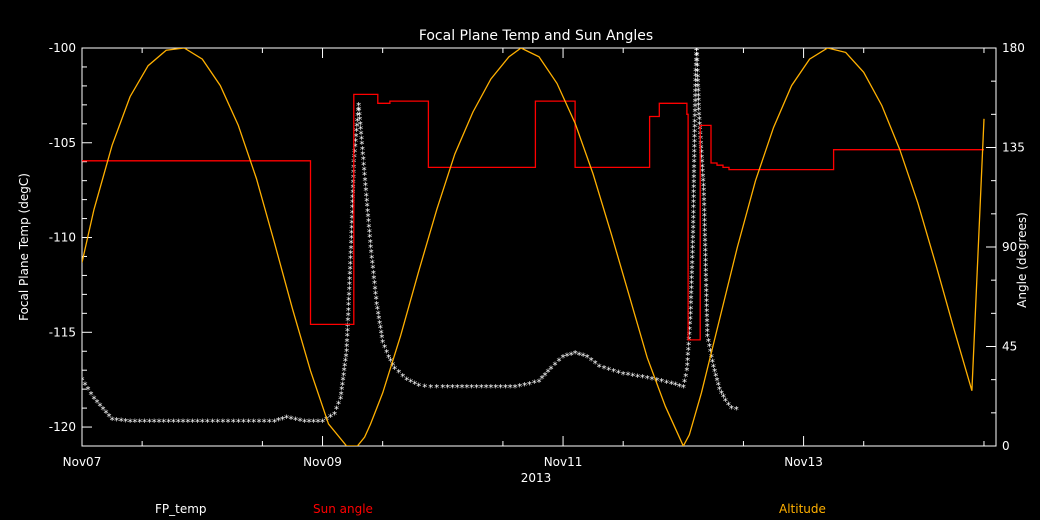 The image size is (1040, 520). I want to click on x-tick-label: Nov13, so click(803, 462).